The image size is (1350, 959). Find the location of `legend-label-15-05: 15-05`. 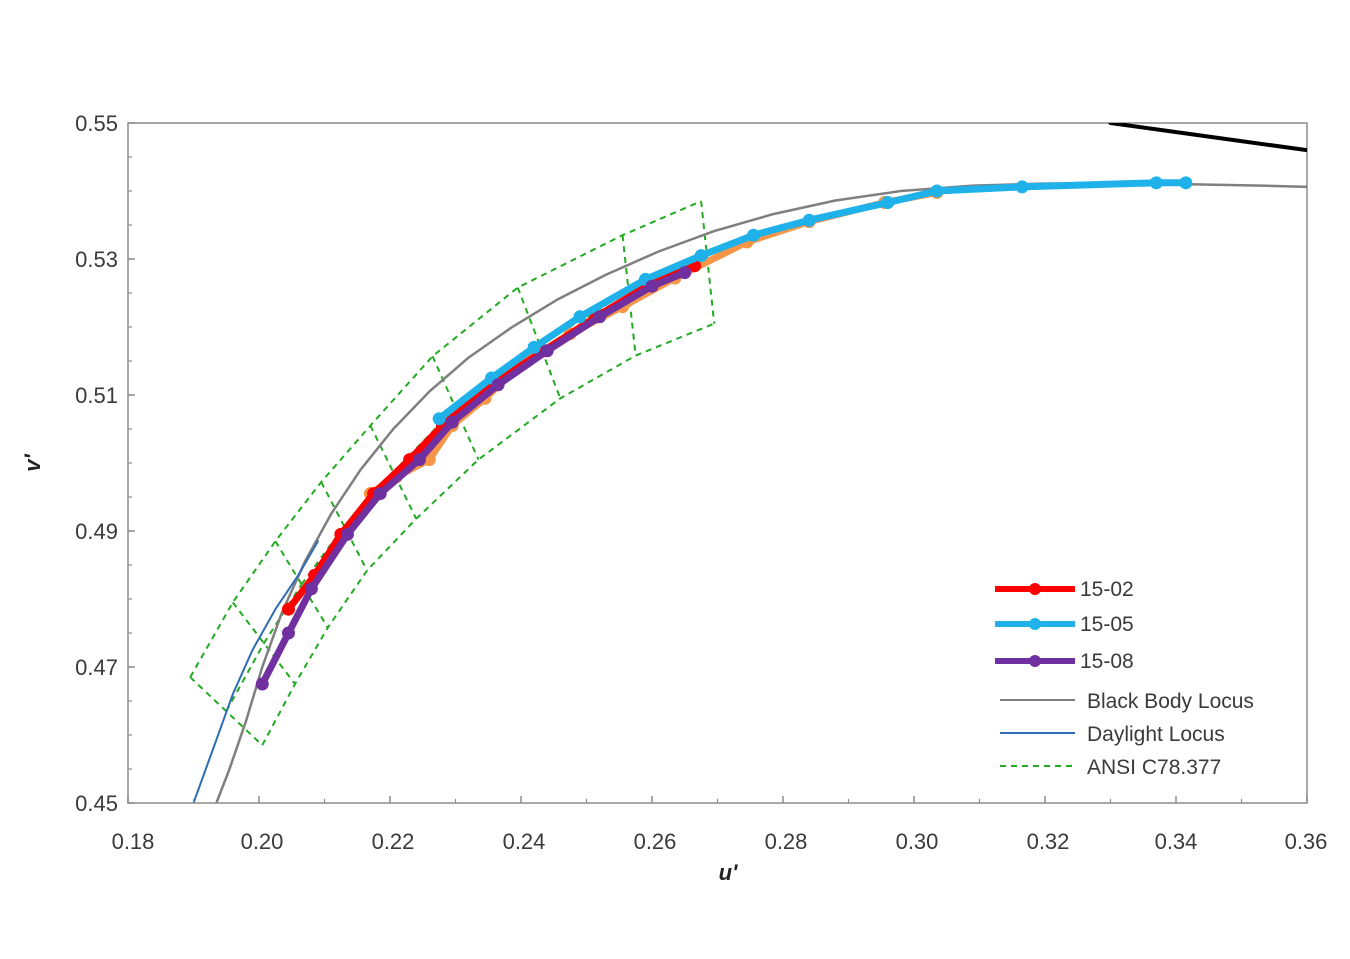

legend-label-15-05: 15-05 is located at coordinates (1107, 624).